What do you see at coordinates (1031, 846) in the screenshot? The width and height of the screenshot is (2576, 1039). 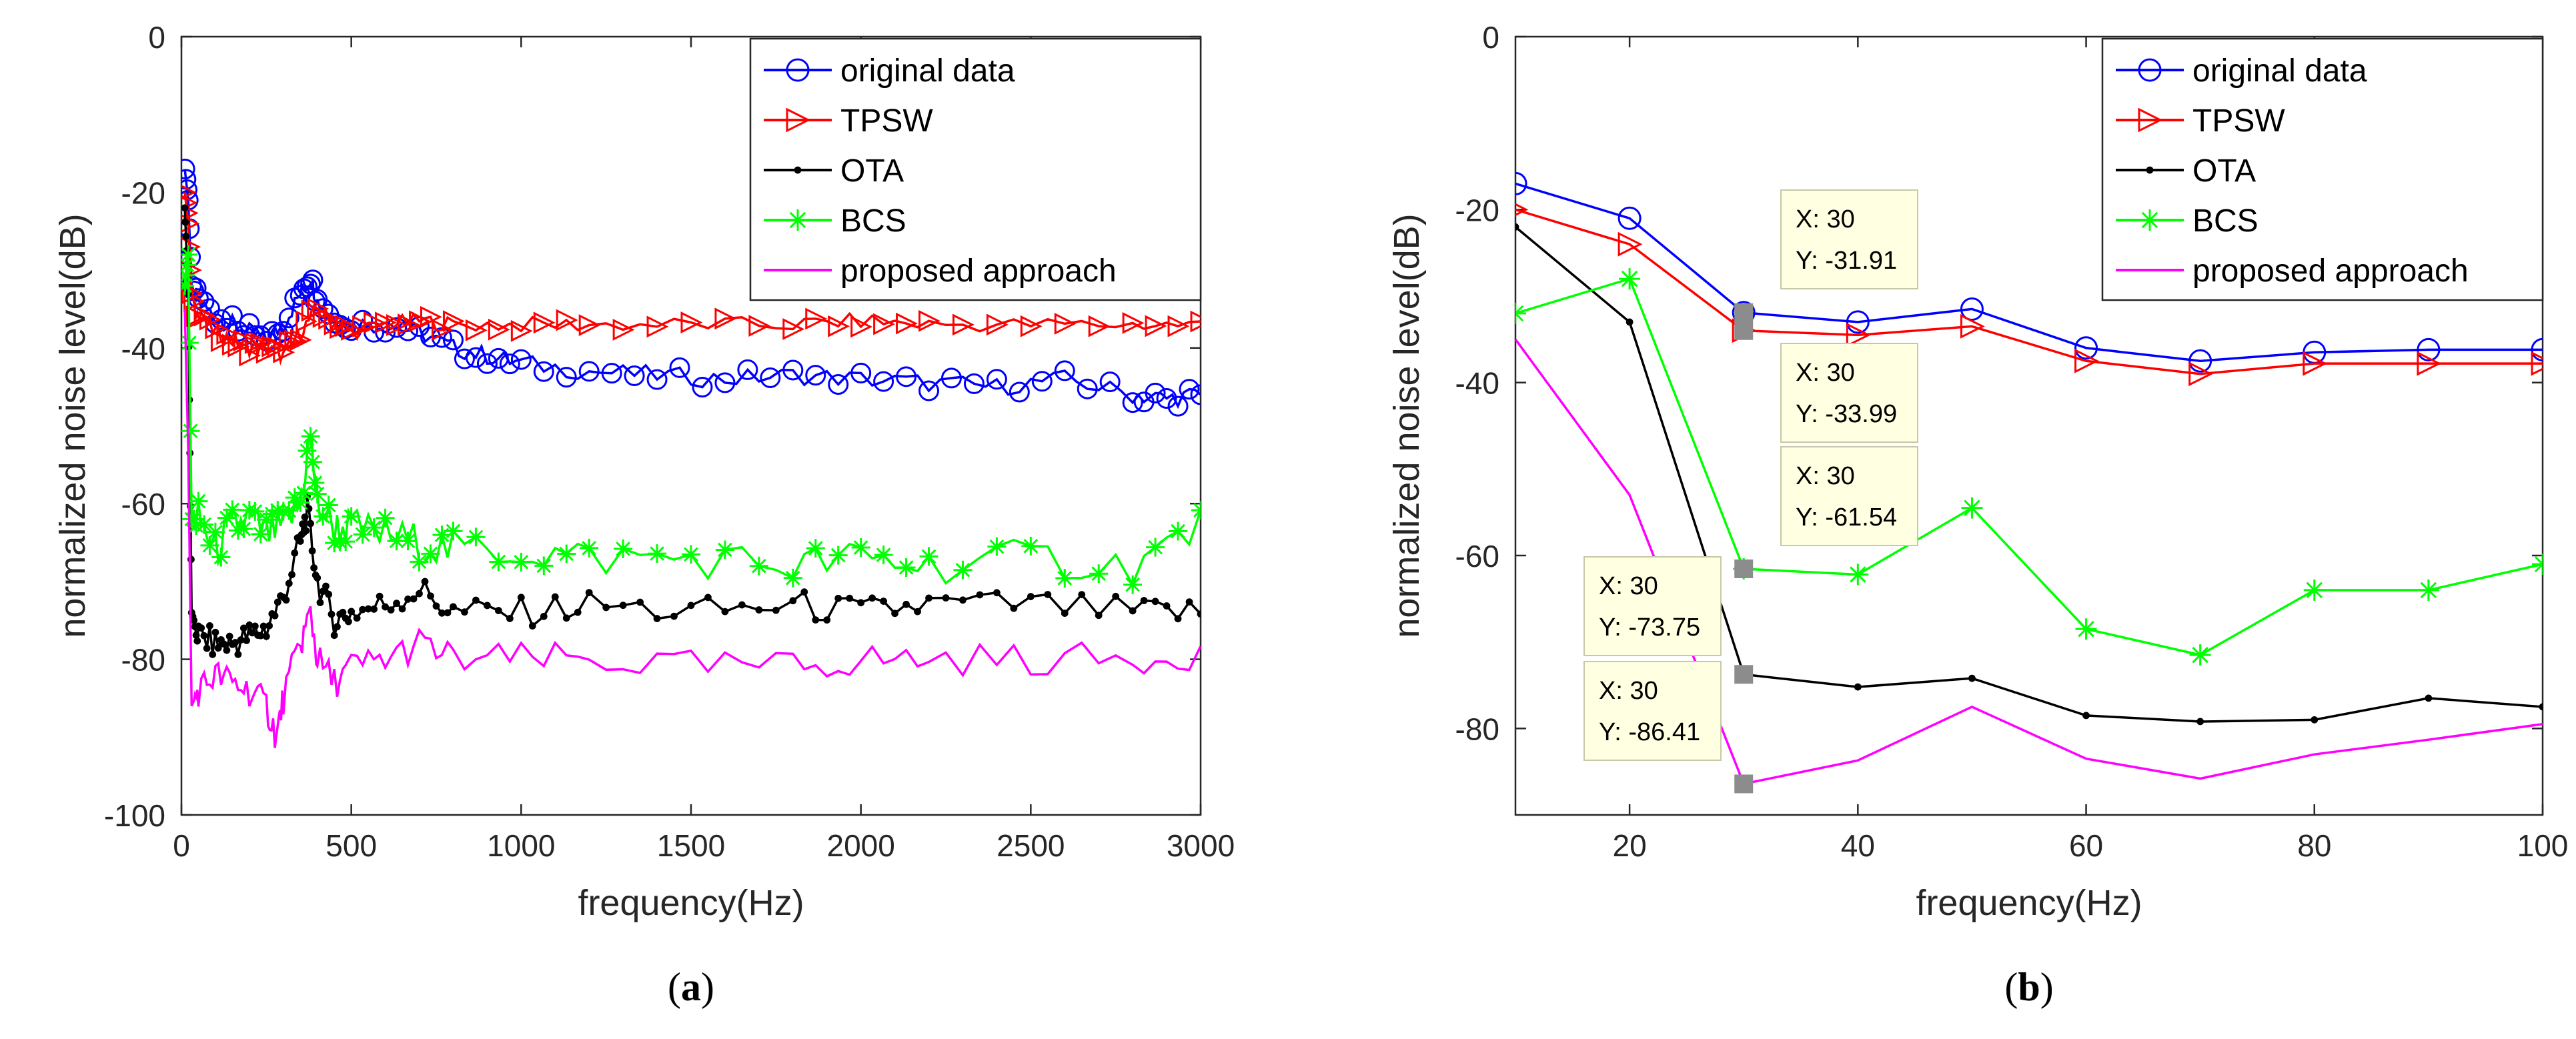 I see `x-tick-label: 2500` at bounding box center [1031, 846].